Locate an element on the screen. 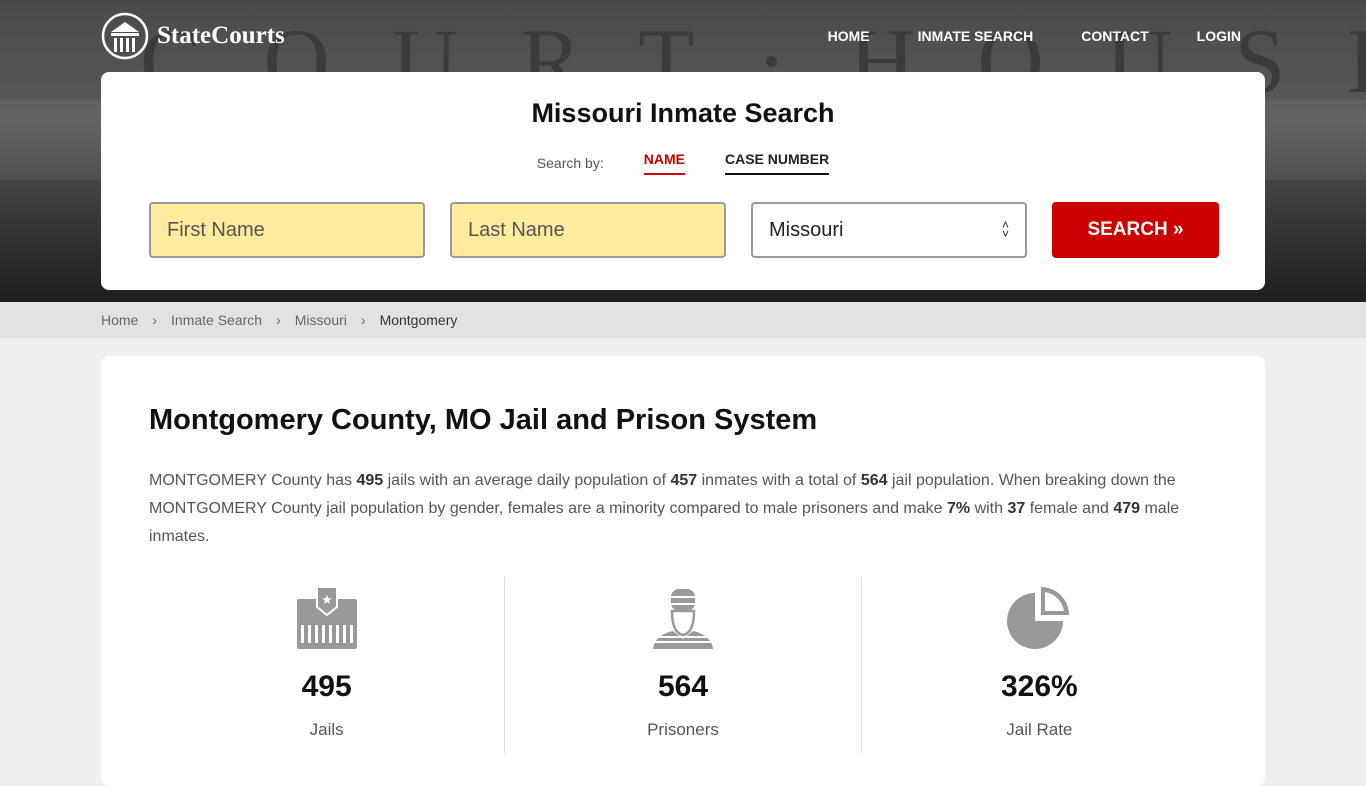 The height and width of the screenshot is (786, 1366). stat-value: 326% is located at coordinates (1039, 686).